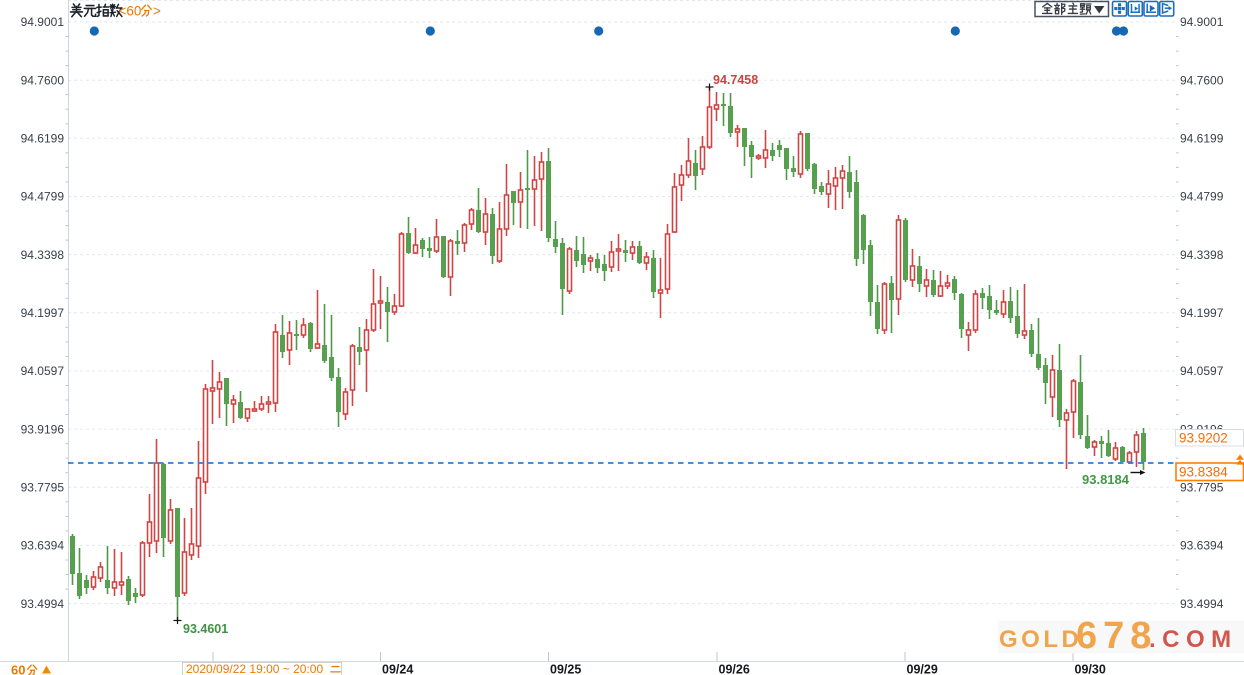  Describe the element at coordinates (1090, 669) in the screenshot. I see `svg-text: 09/30` at that location.